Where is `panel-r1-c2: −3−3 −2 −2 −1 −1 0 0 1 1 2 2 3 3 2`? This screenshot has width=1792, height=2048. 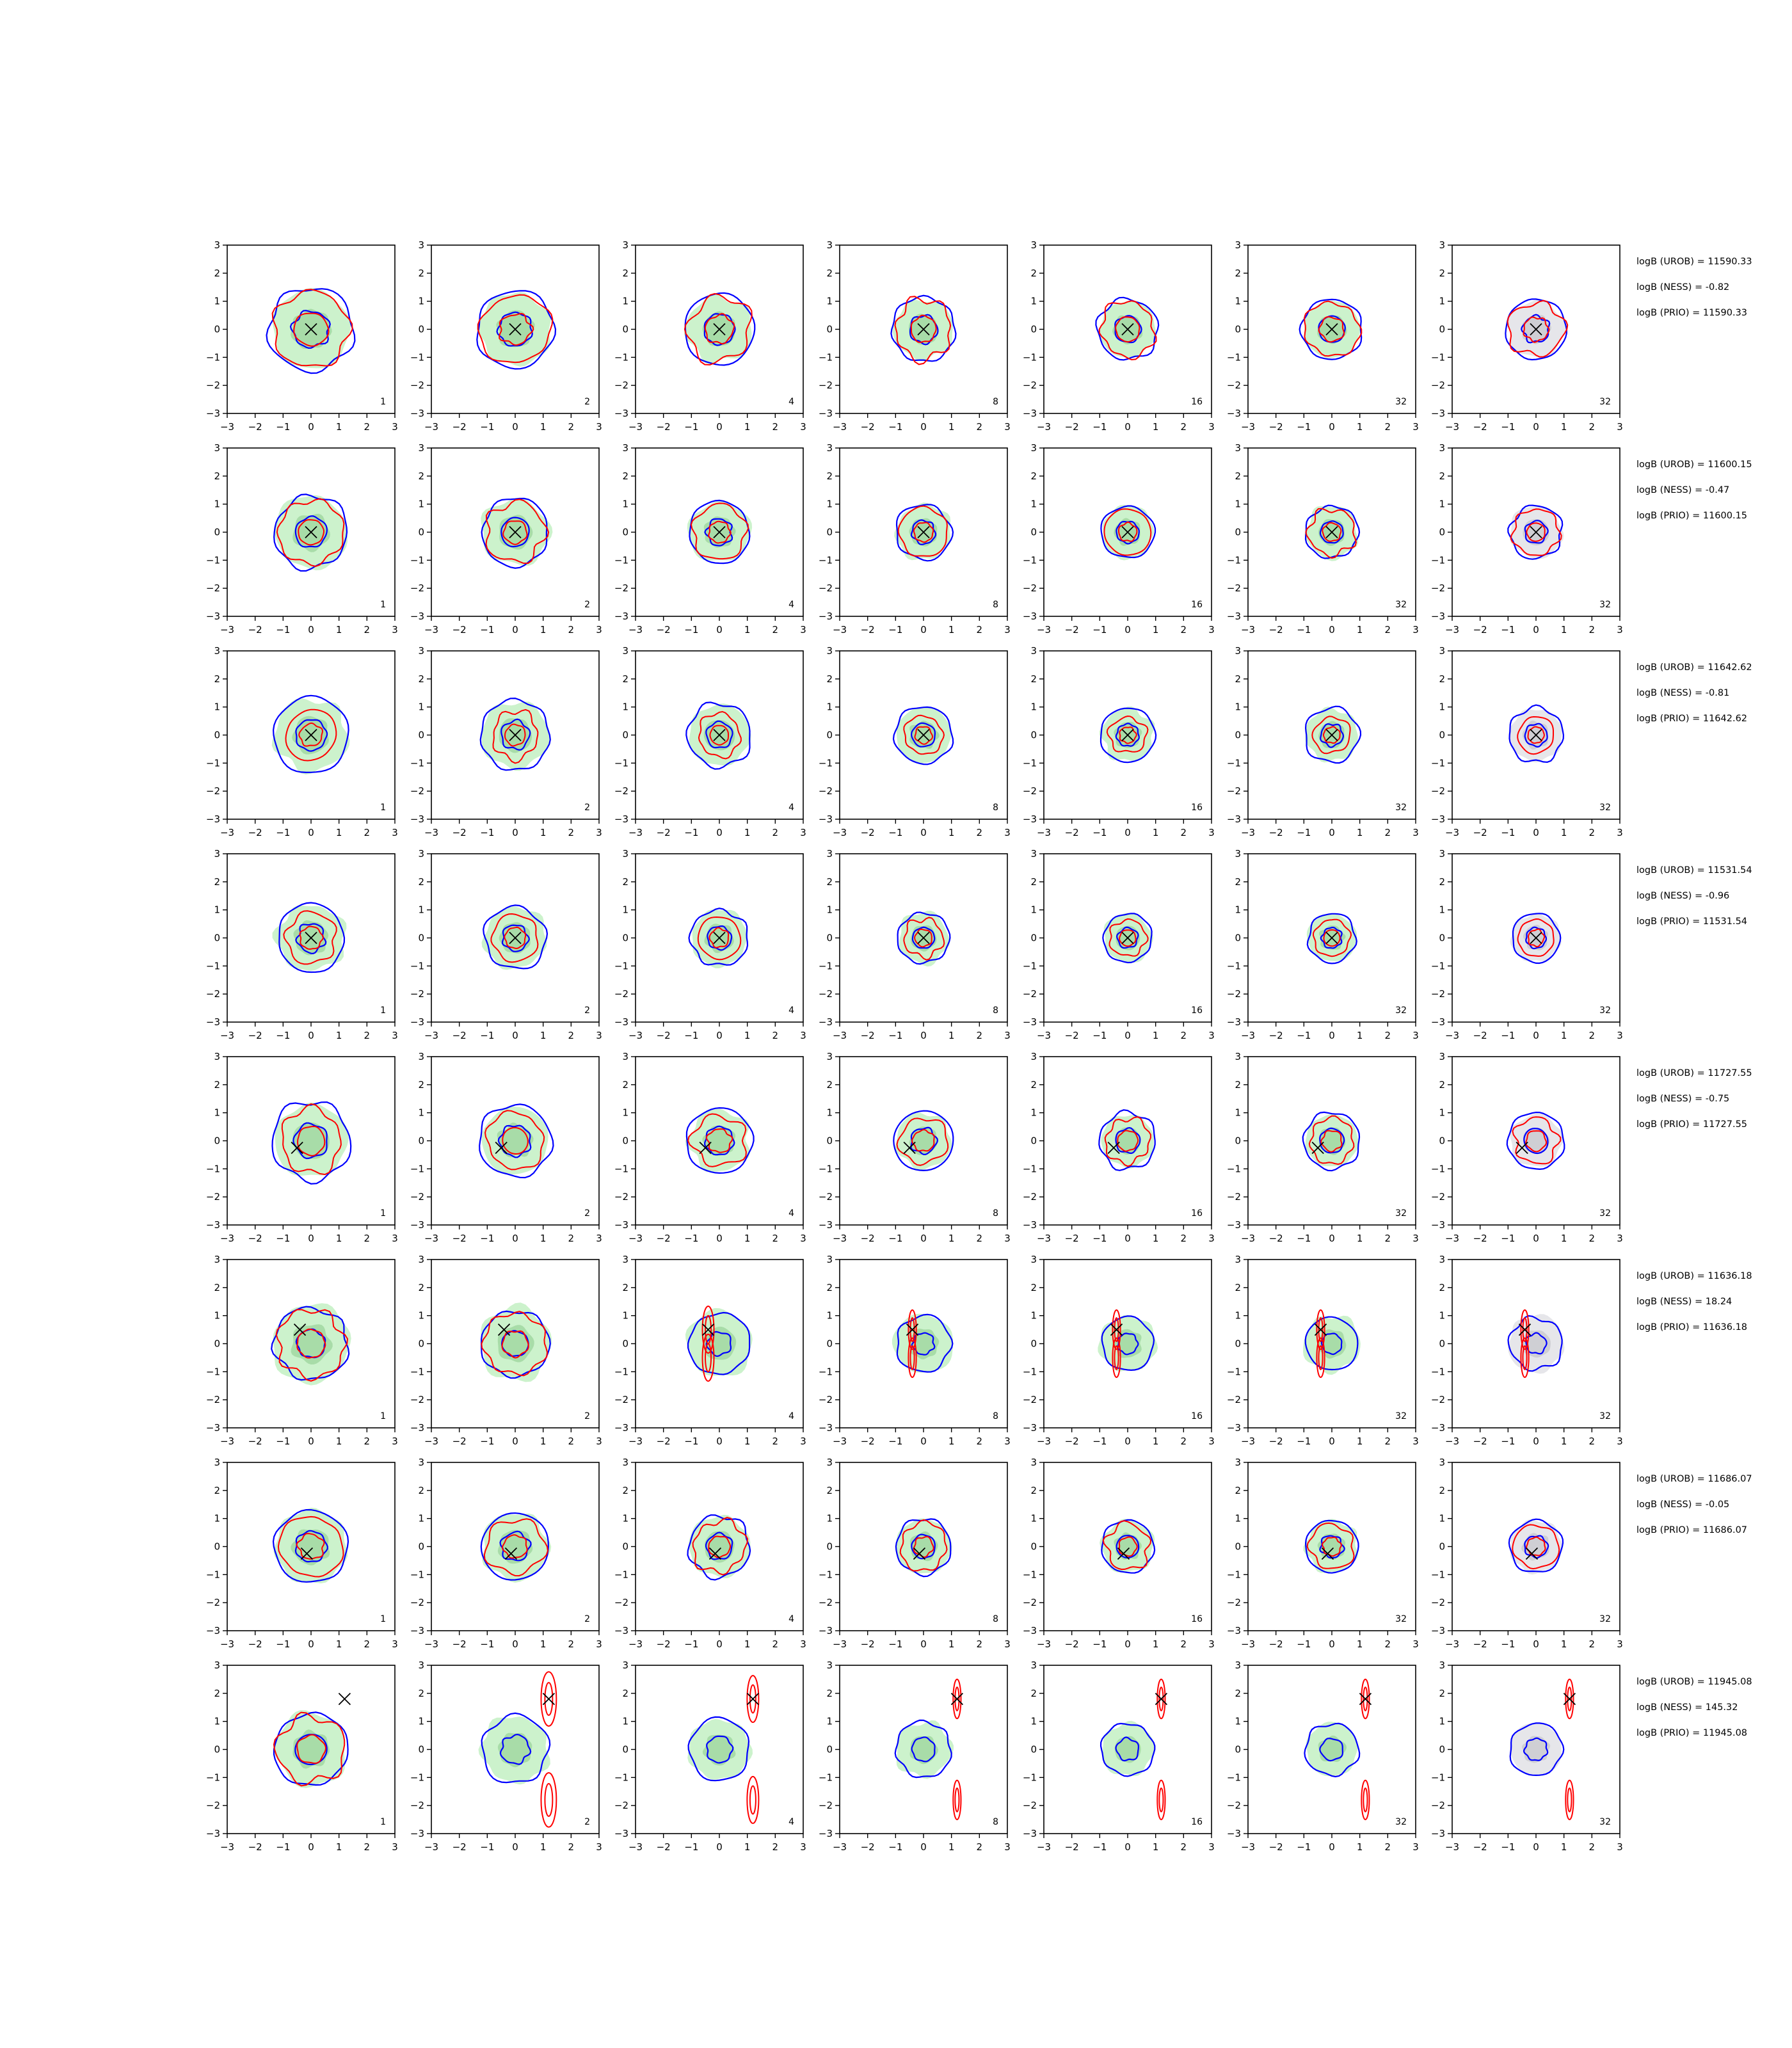
panel-r1-c2: −3−3 −2 −2 −1 −1 0 0 1 1 2 2 3 3 2 is located at coordinates (506, 336).